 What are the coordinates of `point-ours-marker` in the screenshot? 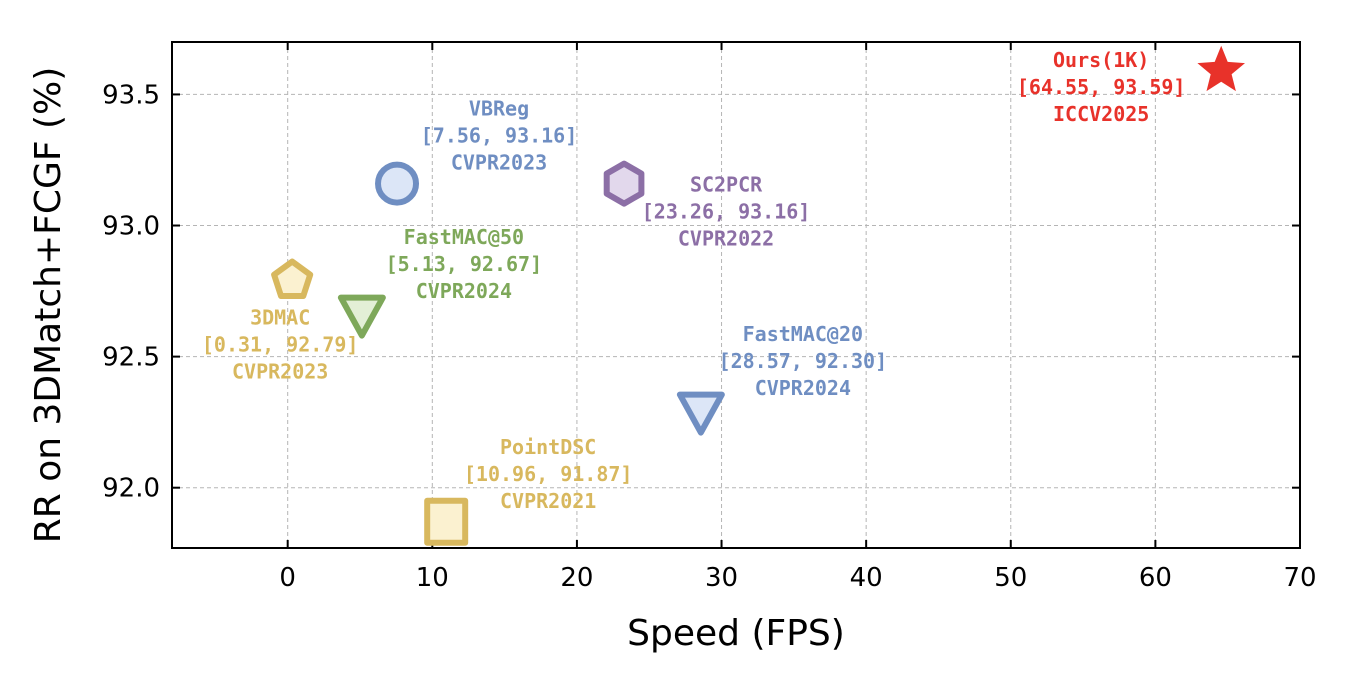 It's located at (1221, 68).